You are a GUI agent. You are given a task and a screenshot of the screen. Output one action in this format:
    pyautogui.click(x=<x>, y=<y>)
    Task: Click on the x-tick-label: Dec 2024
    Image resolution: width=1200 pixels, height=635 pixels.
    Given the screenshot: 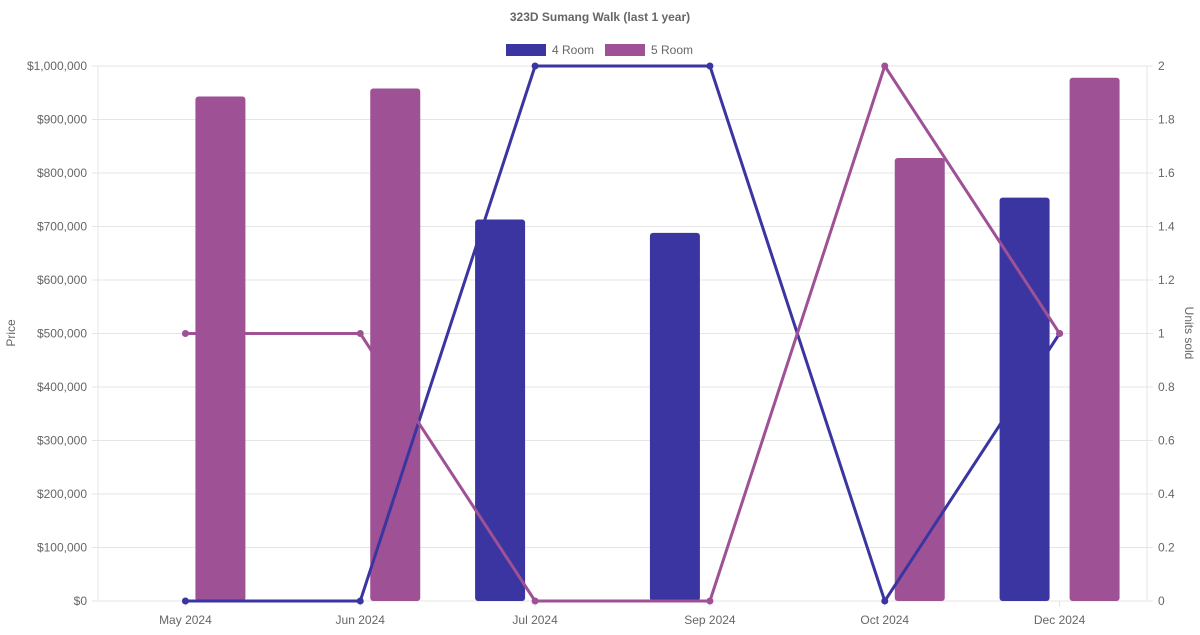 What is the action you would take?
    pyautogui.click(x=1060, y=620)
    